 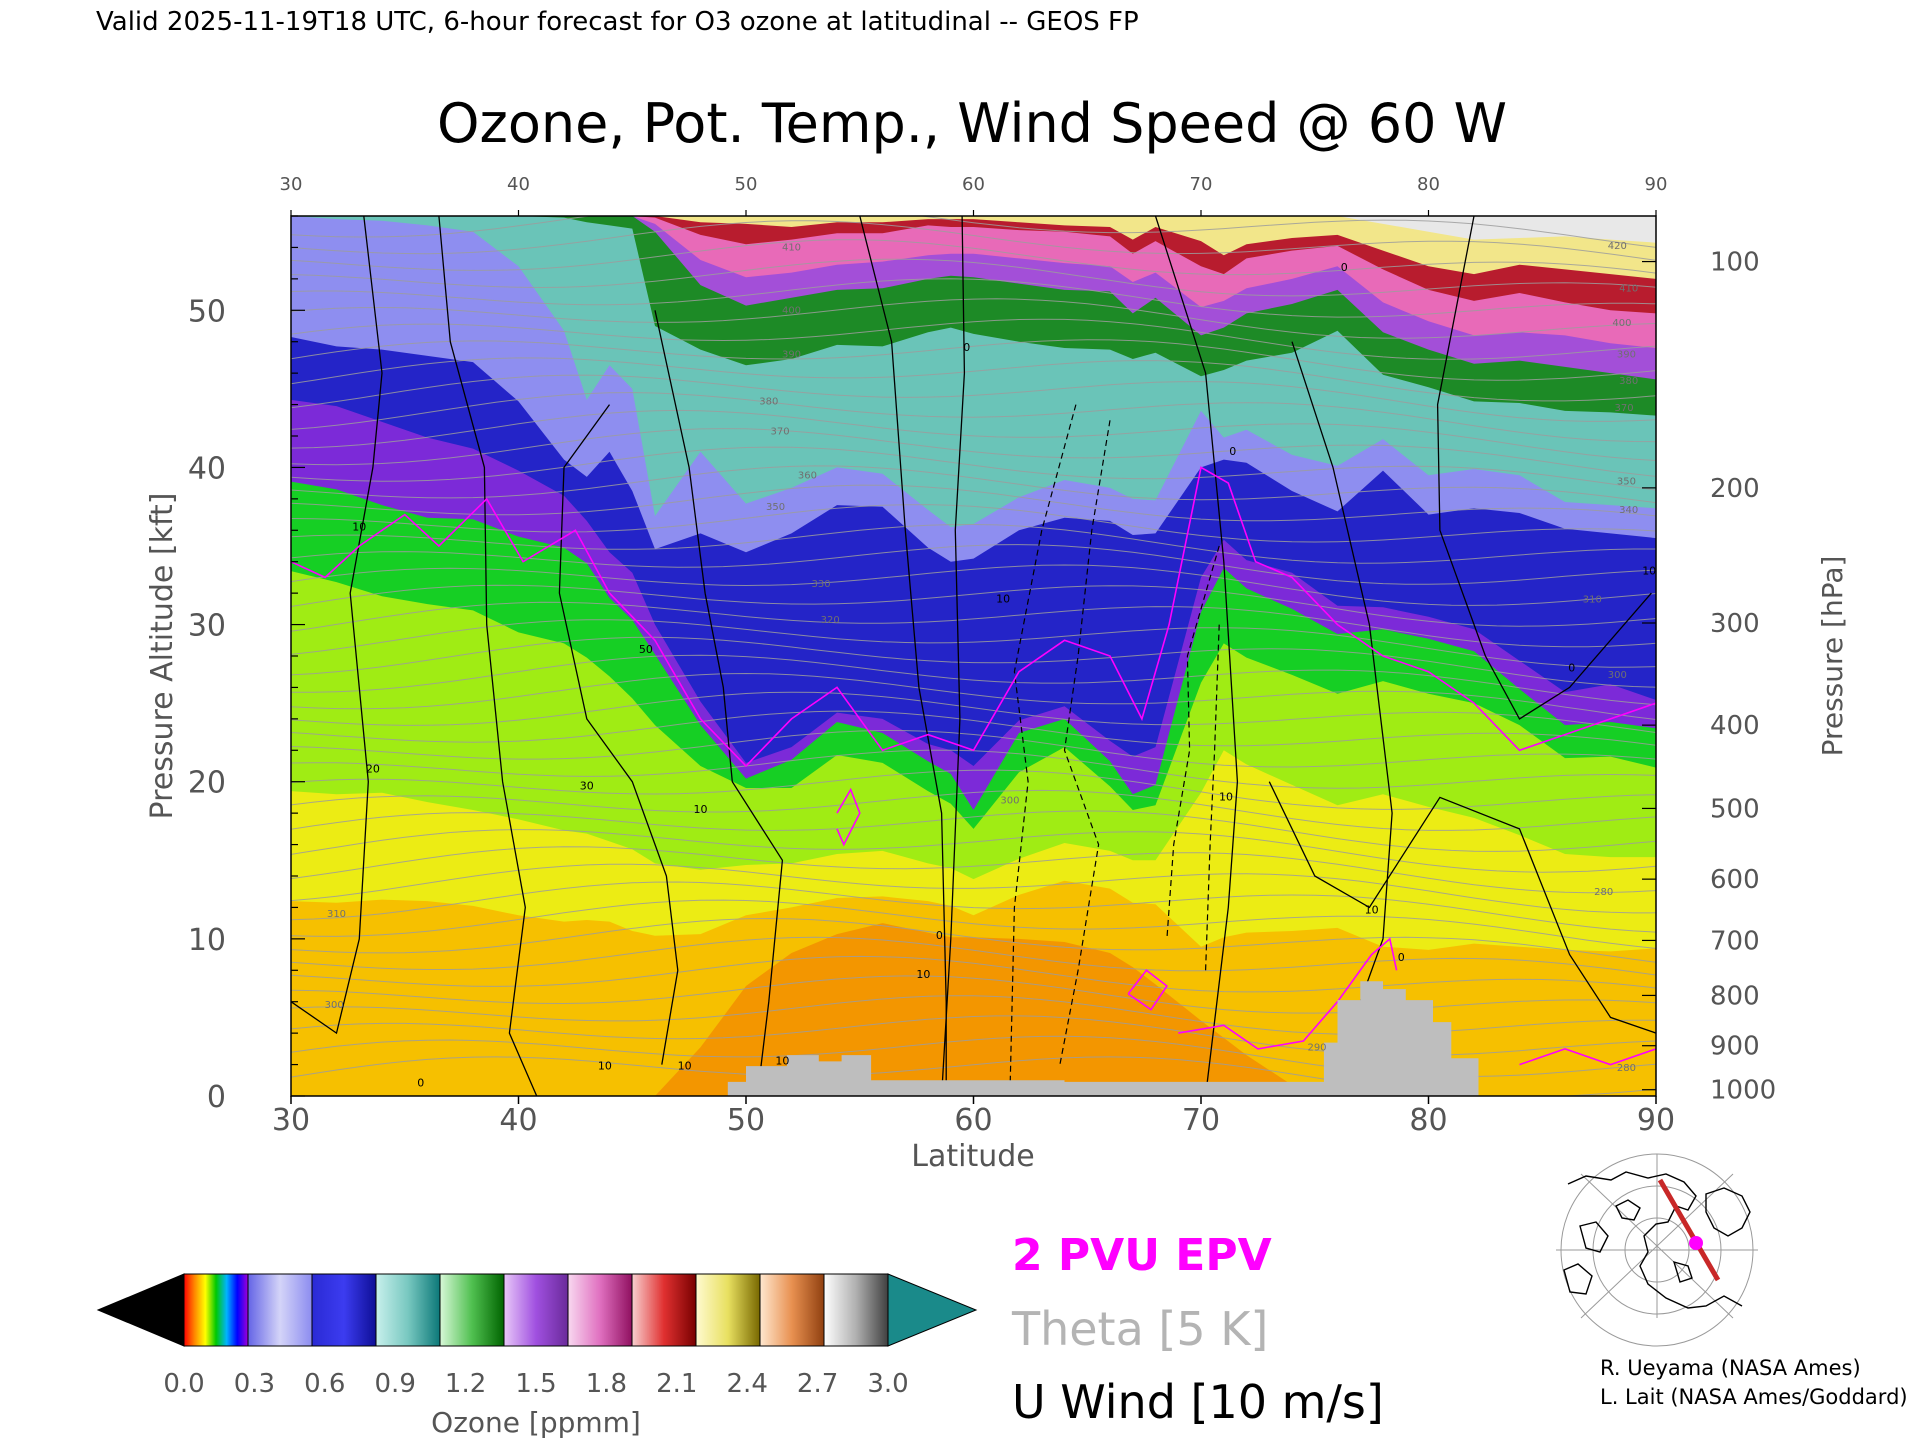 What do you see at coordinates (1656, 1120) in the screenshot?
I see `x-tick-label: 90` at bounding box center [1656, 1120].